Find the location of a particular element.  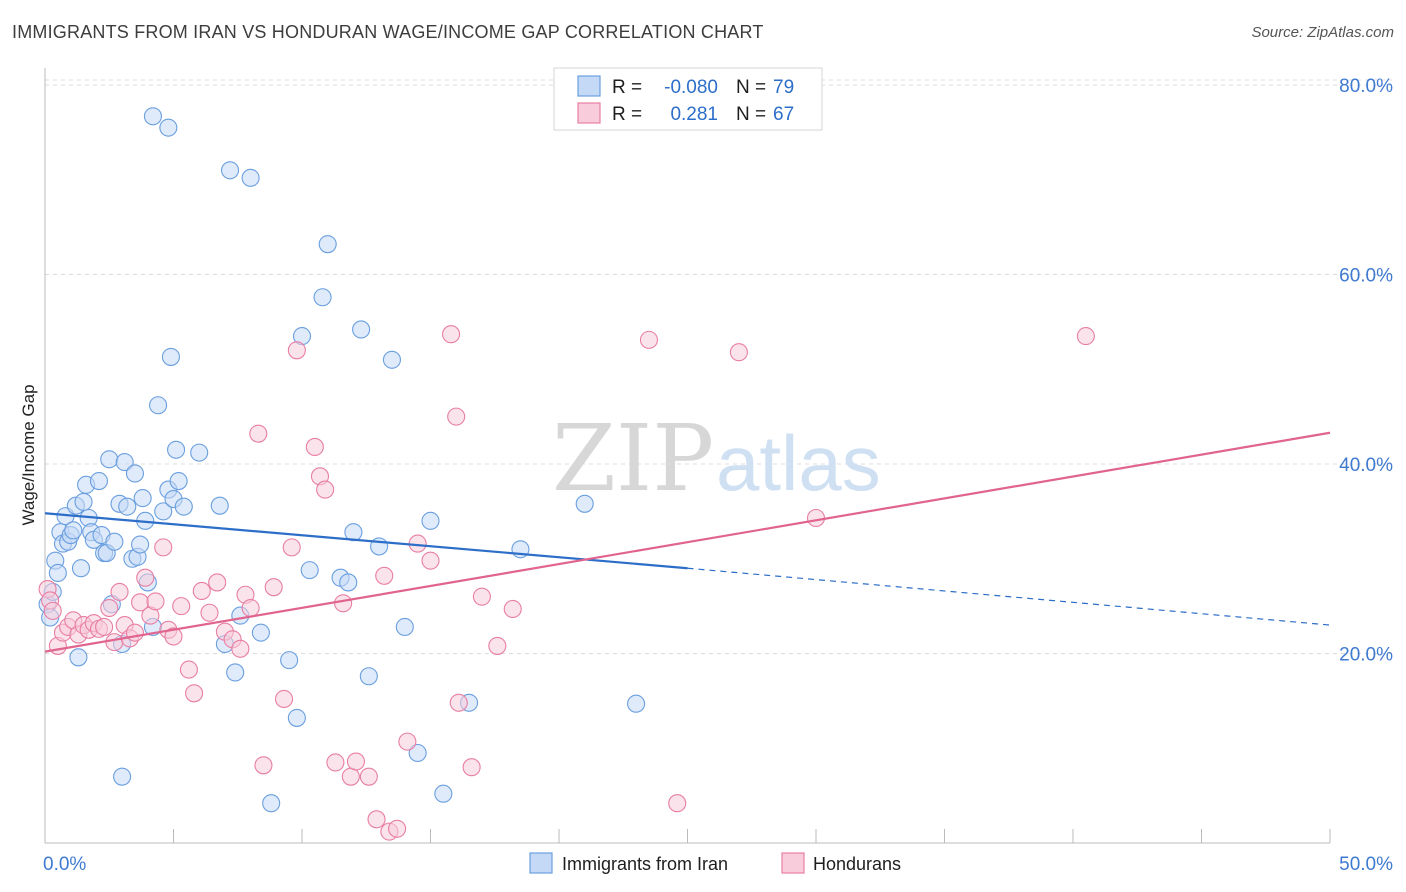

bottom-legend: Immigrants from Iran Hondurans is located at coordinates (715, 863).